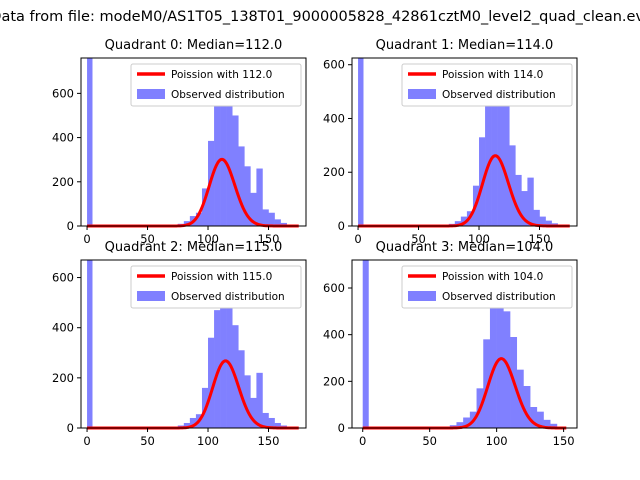  I want to click on legend-poisson-label: Poission with 114.0, so click(492, 75).